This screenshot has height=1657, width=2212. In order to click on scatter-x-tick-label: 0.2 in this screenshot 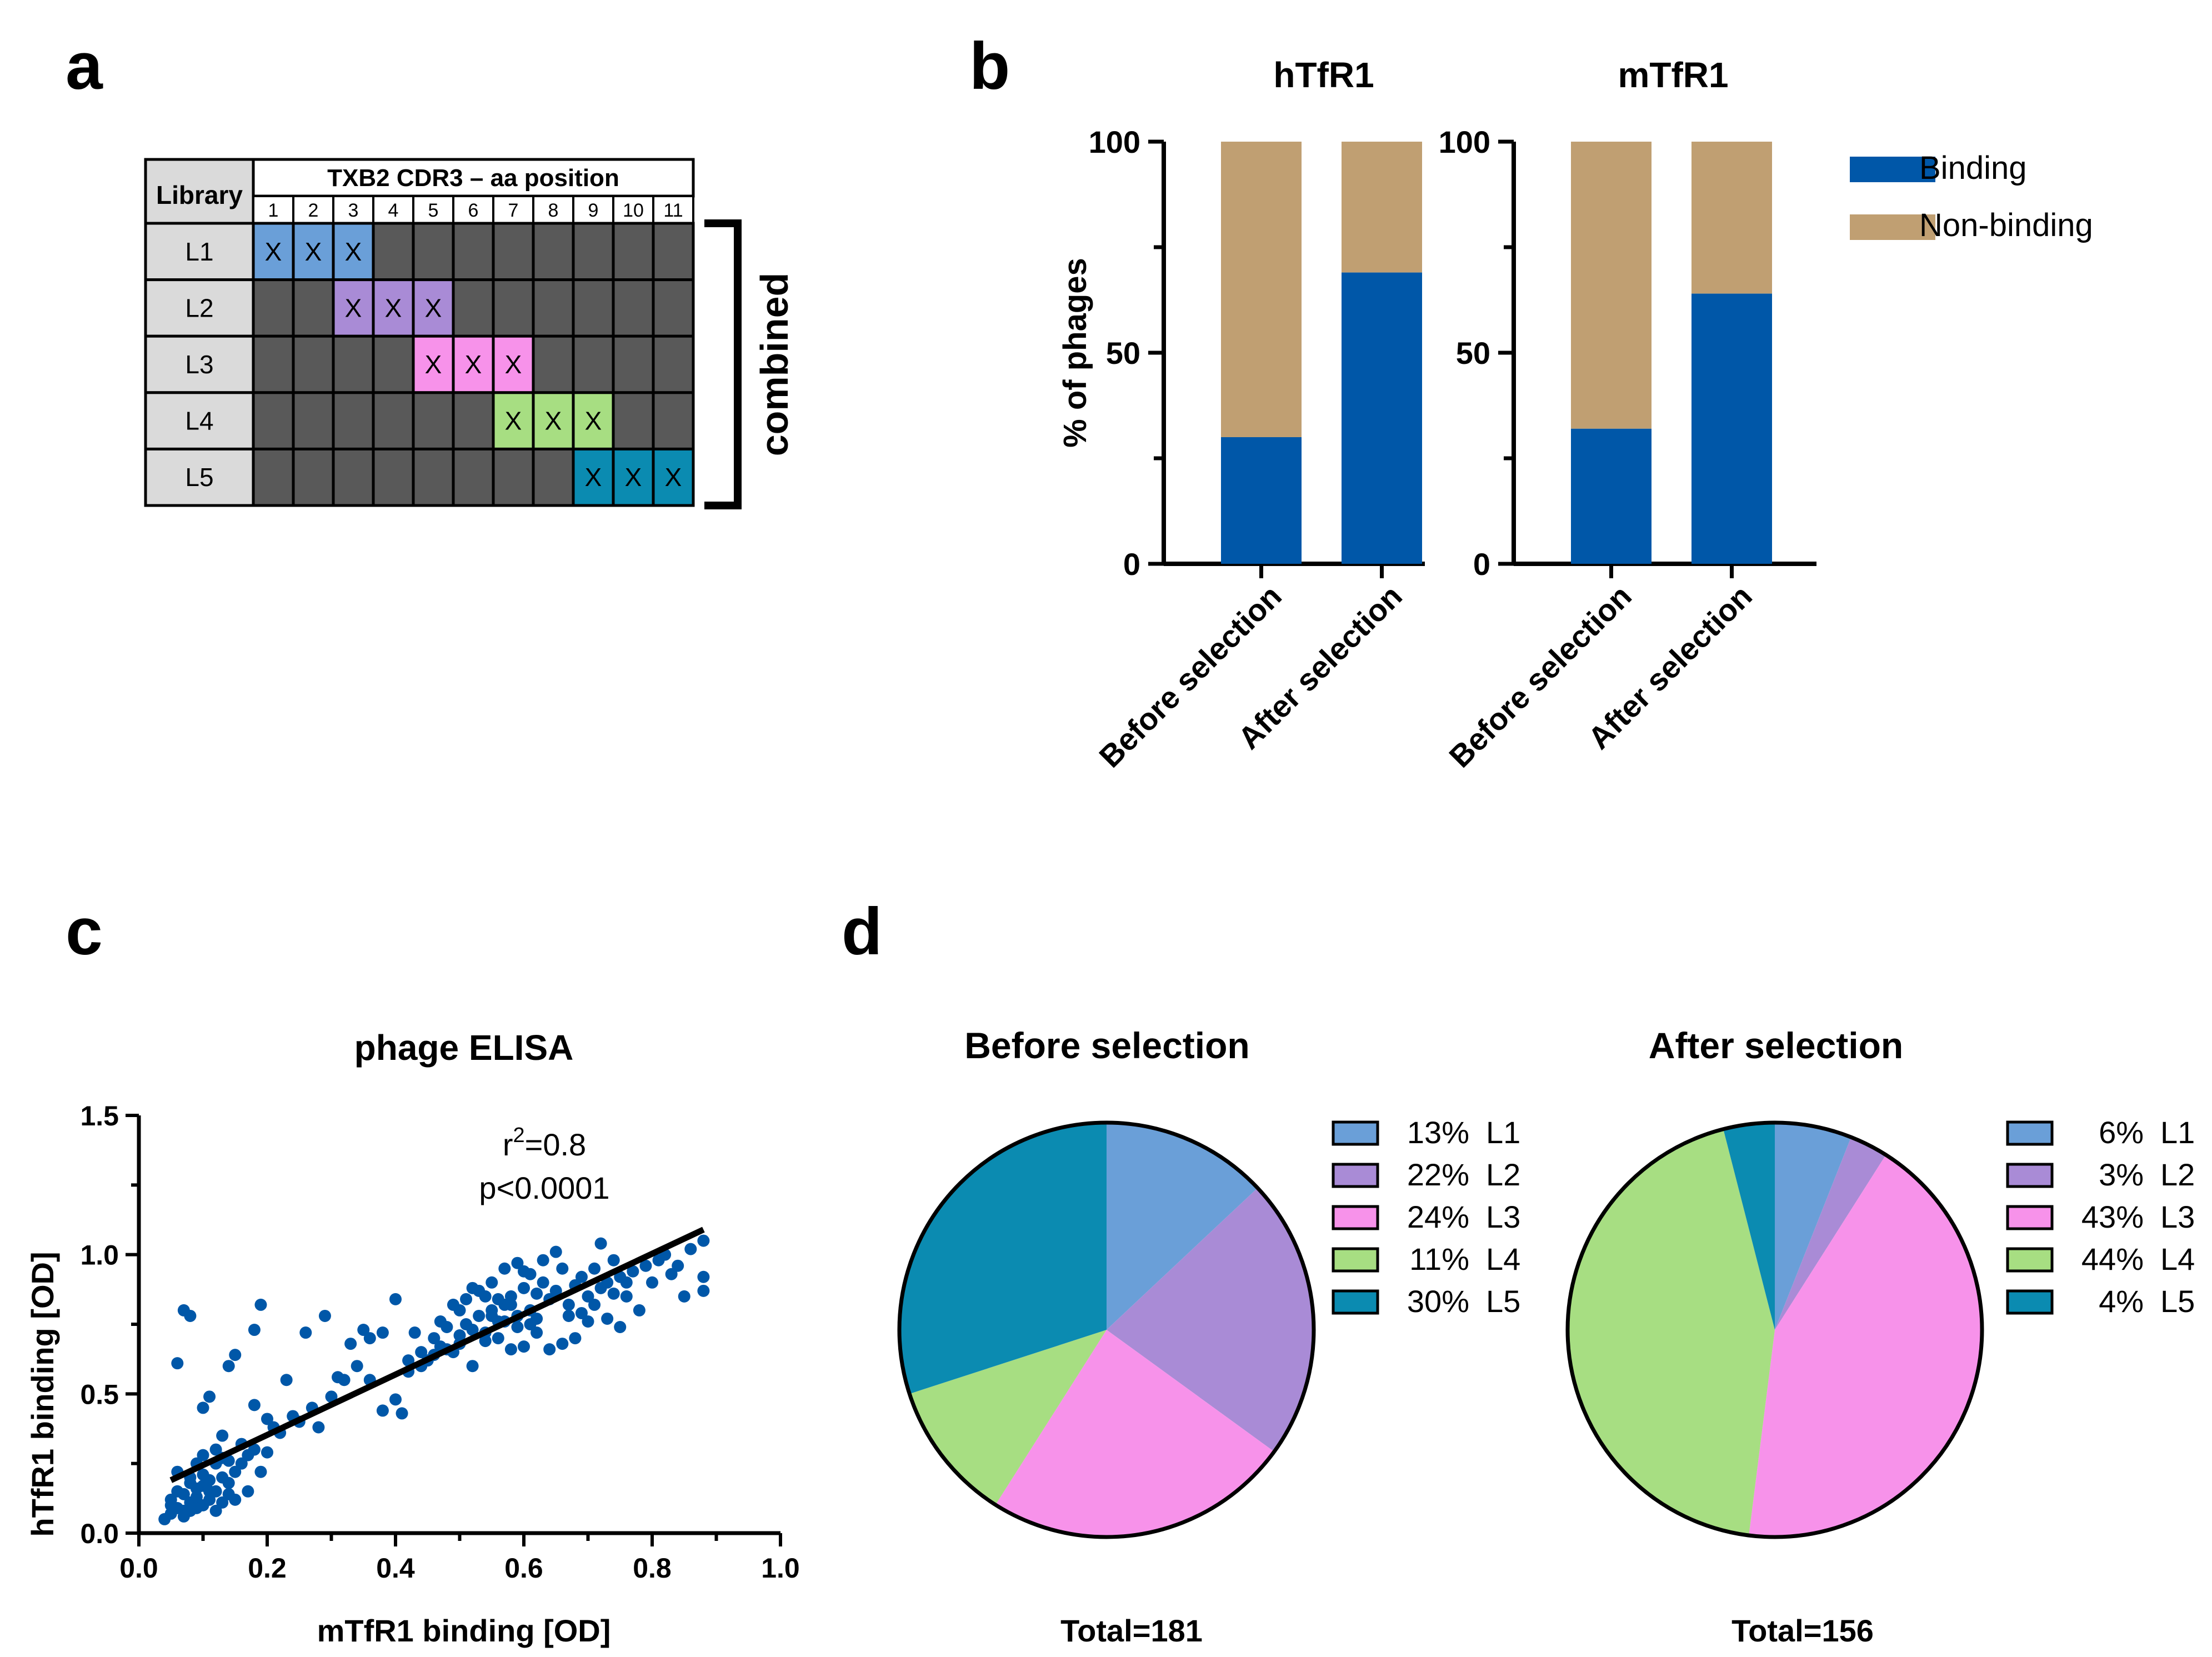, I will do `click(267, 1568)`.